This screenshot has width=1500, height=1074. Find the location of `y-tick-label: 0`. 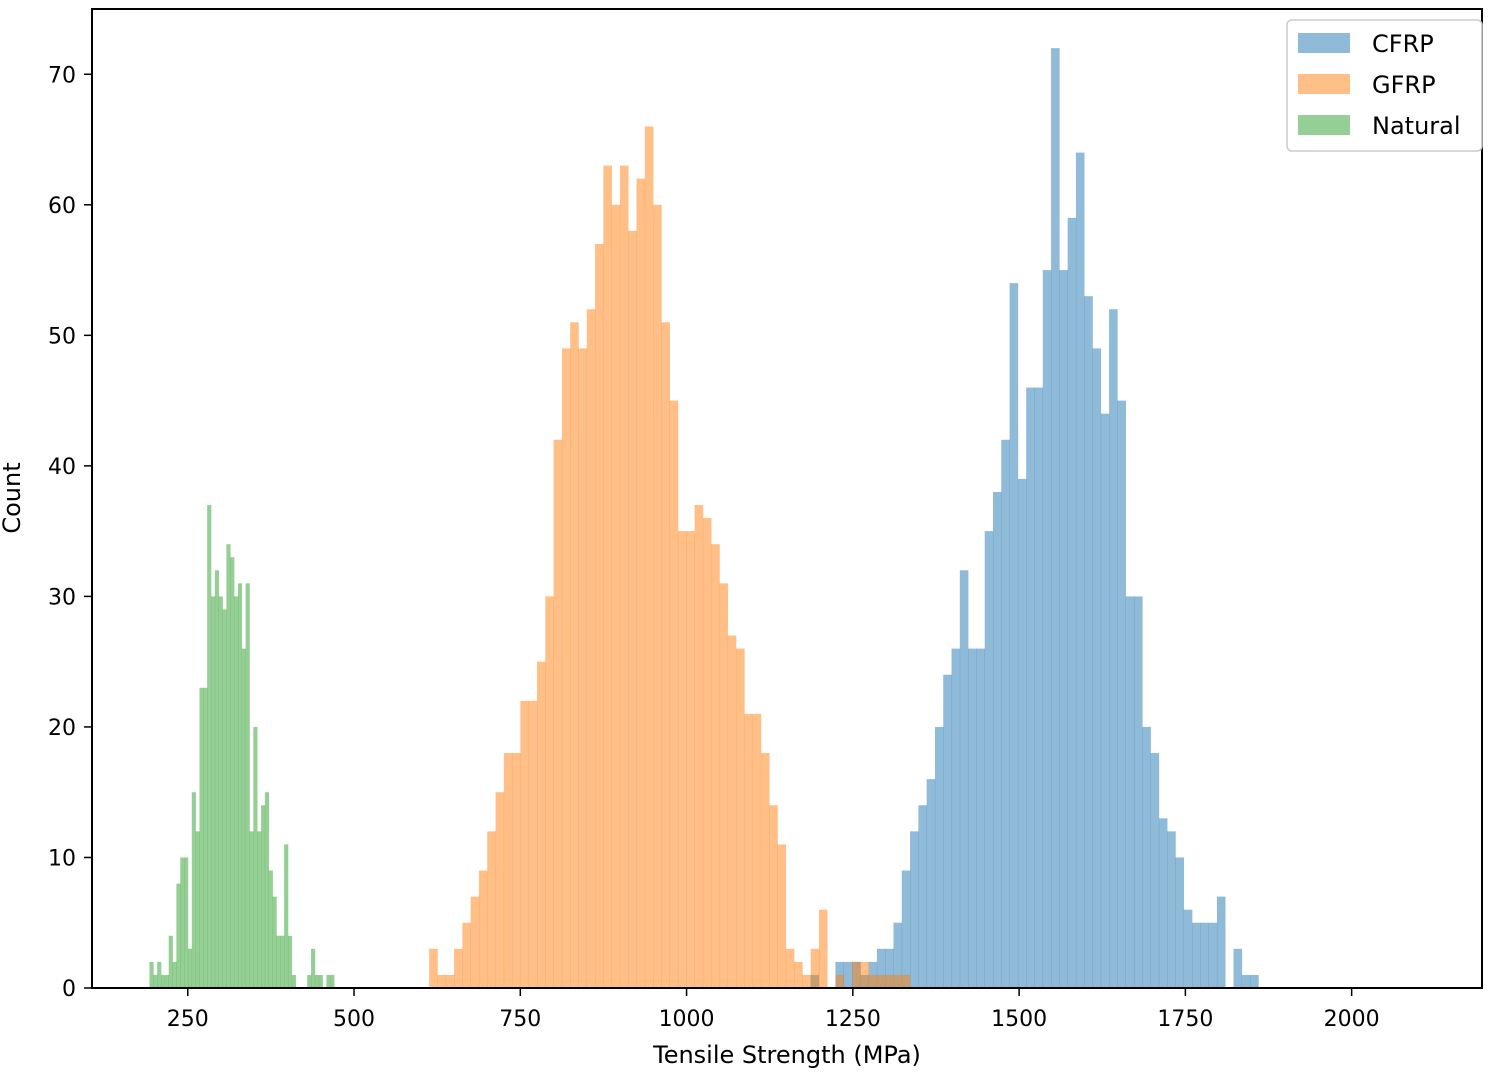

y-tick-label: 0 is located at coordinates (69, 989).